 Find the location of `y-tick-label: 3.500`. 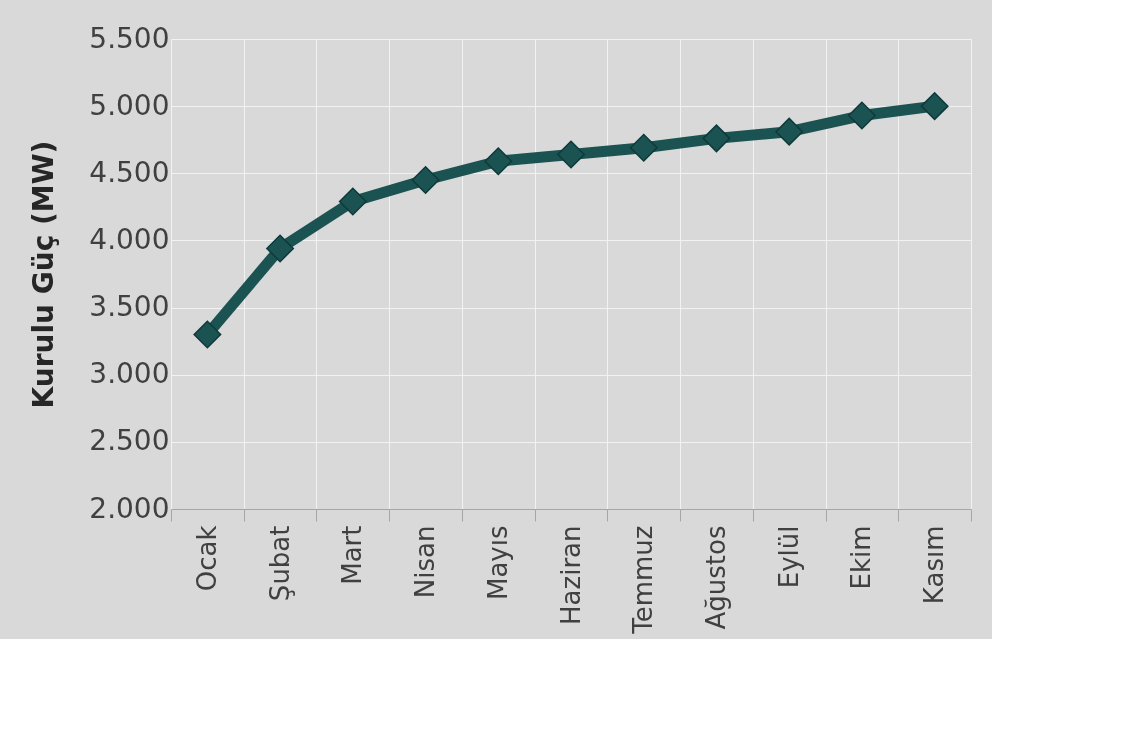

y-tick-label: 3.500 is located at coordinates (129, 307).